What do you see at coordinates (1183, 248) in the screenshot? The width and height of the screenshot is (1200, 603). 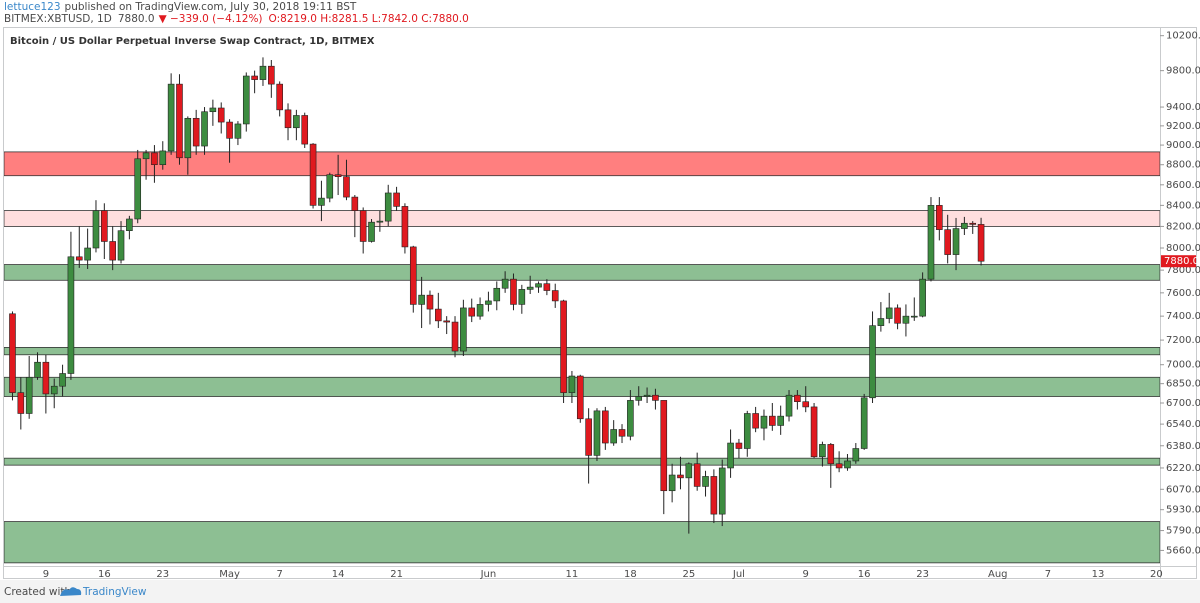 I see `y-tick-label: 8000.0` at bounding box center [1183, 248].